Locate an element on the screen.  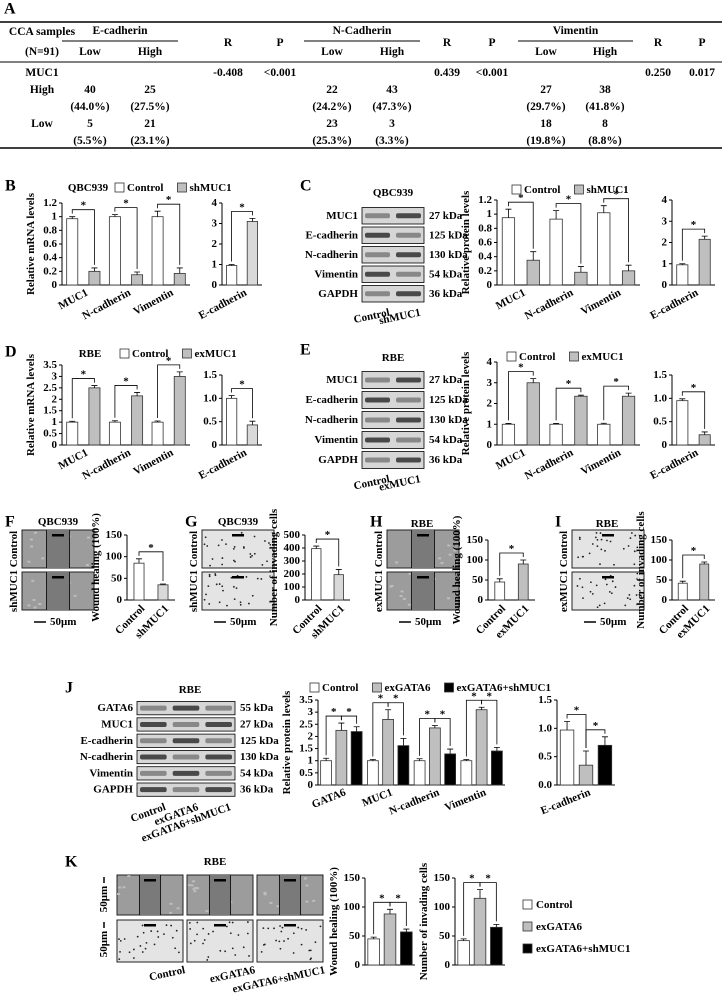
size-label: 27 kDa is located at coordinates (446, 216).